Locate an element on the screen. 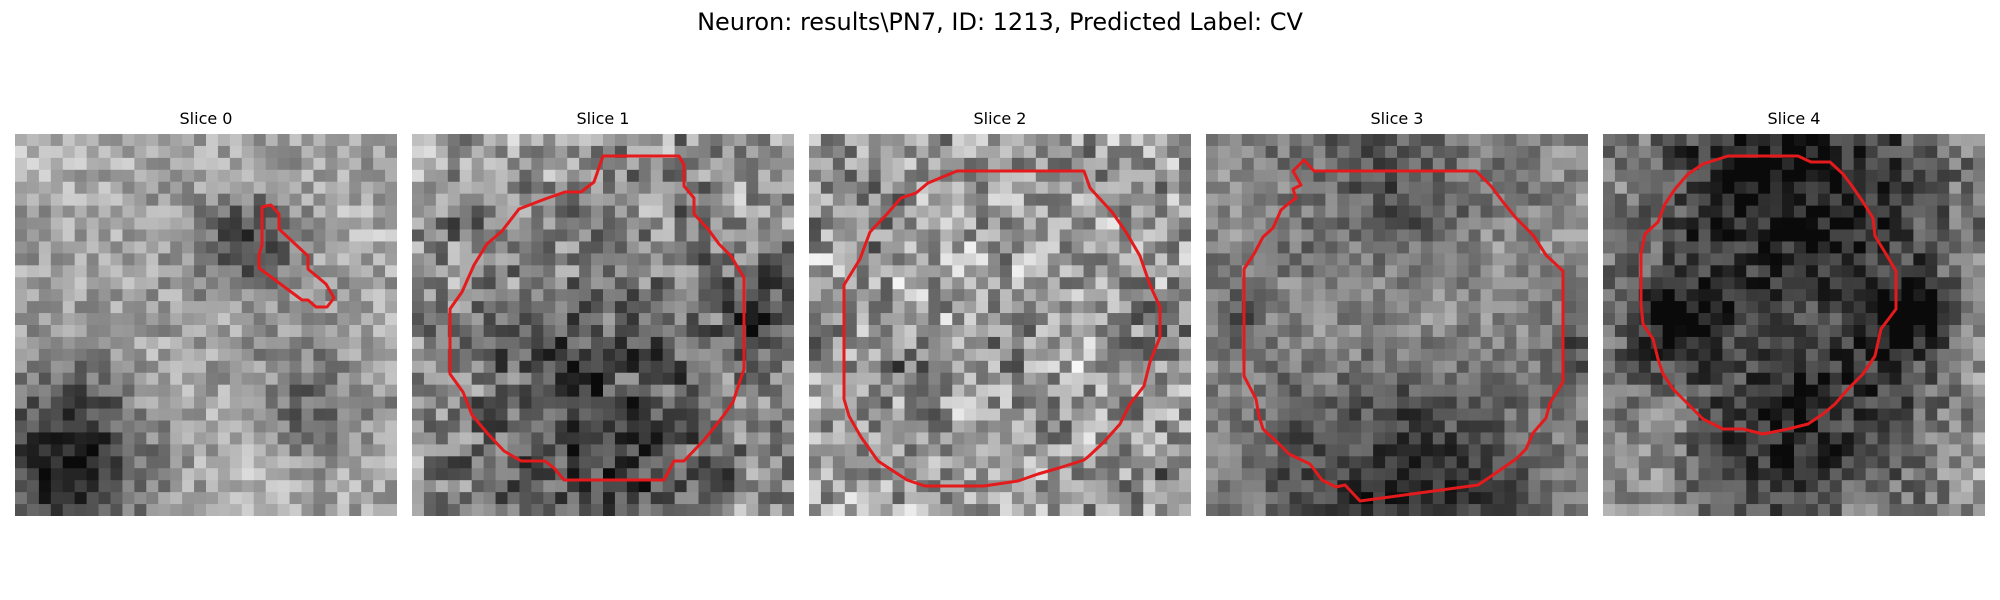 The image size is (2000, 600). slice-title: Slice 0 is located at coordinates (206, 119).